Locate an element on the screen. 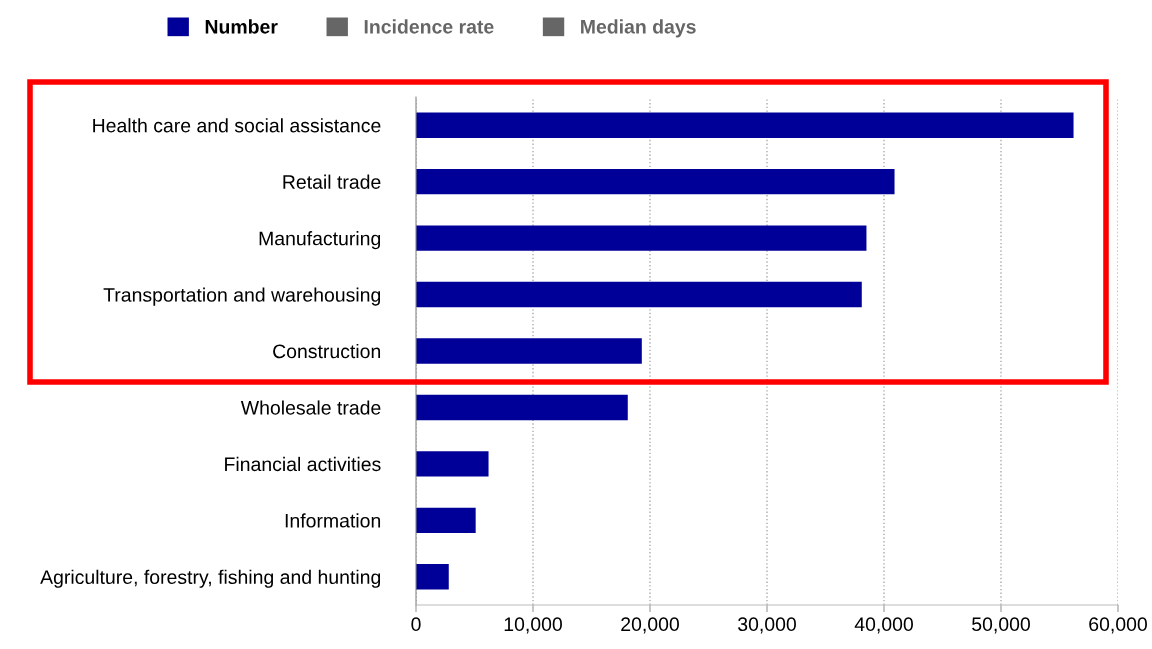 The height and width of the screenshot is (649, 1152). legend-label: Median days is located at coordinates (638, 28).